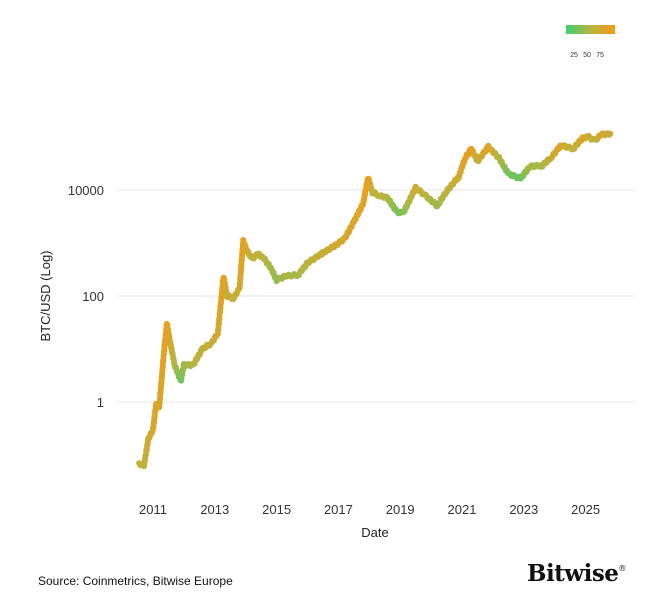 The height and width of the screenshot is (608, 671). Describe the element at coordinates (369, 509) in the screenshot. I see `x-axis-ticks: 2011 2013 2015 2017 2019 2021 2023 2025` at that location.